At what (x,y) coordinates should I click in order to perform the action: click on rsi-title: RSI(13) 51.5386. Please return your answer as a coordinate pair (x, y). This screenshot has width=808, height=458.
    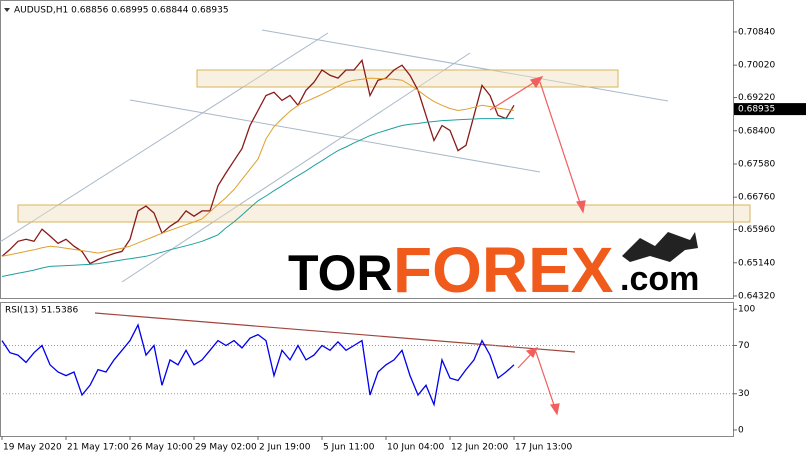
    Looking at the image, I should click on (41, 311).